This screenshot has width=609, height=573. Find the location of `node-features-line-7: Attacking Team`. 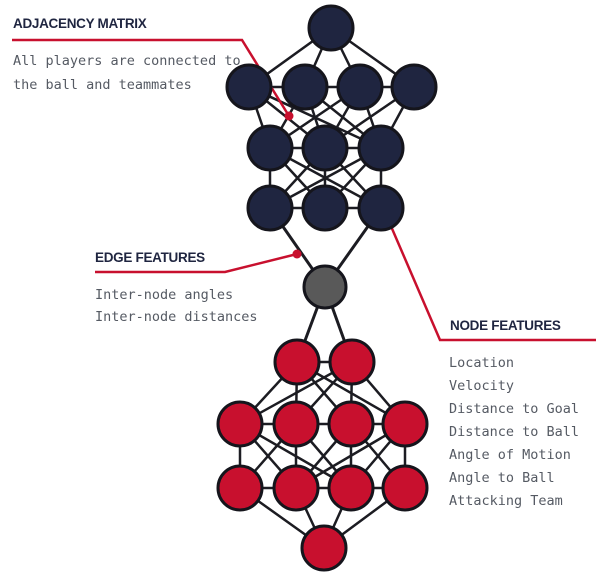

node-features-line-7: Attacking Team is located at coordinates (506, 501).